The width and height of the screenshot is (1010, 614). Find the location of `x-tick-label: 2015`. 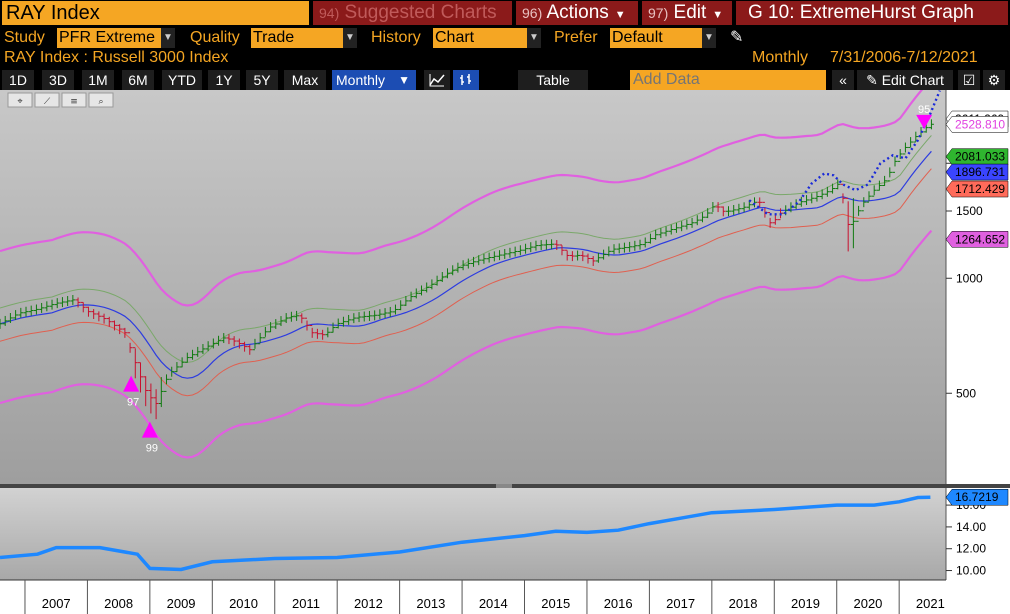

x-tick-label: 2015 is located at coordinates (555, 603).